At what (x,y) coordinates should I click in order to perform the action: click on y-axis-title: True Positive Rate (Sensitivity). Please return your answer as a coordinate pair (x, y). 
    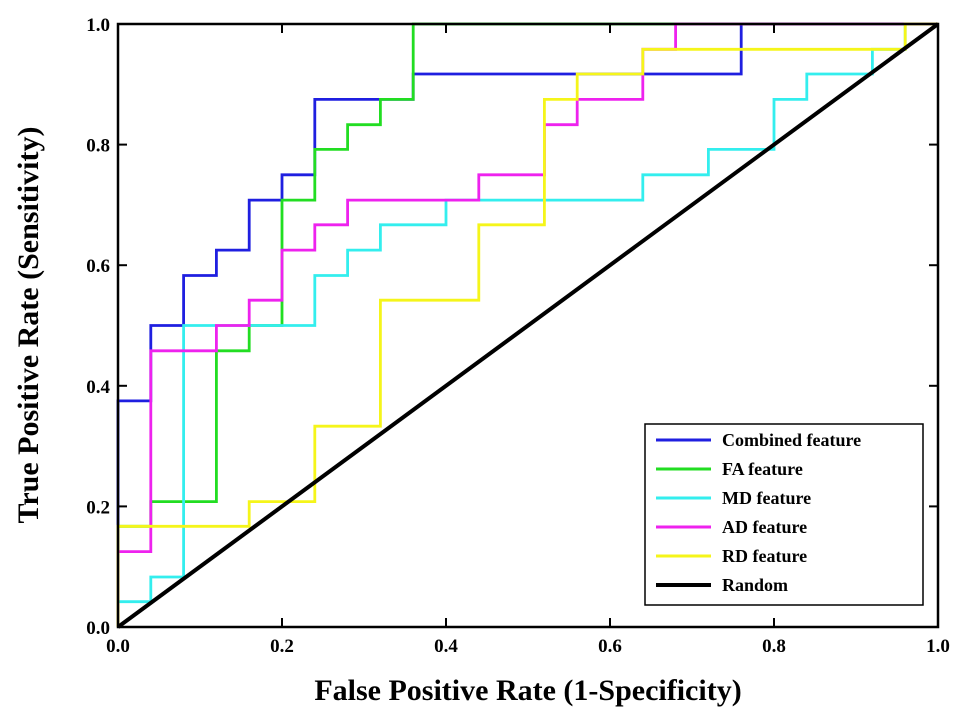
    Looking at the image, I should click on (28, 325).